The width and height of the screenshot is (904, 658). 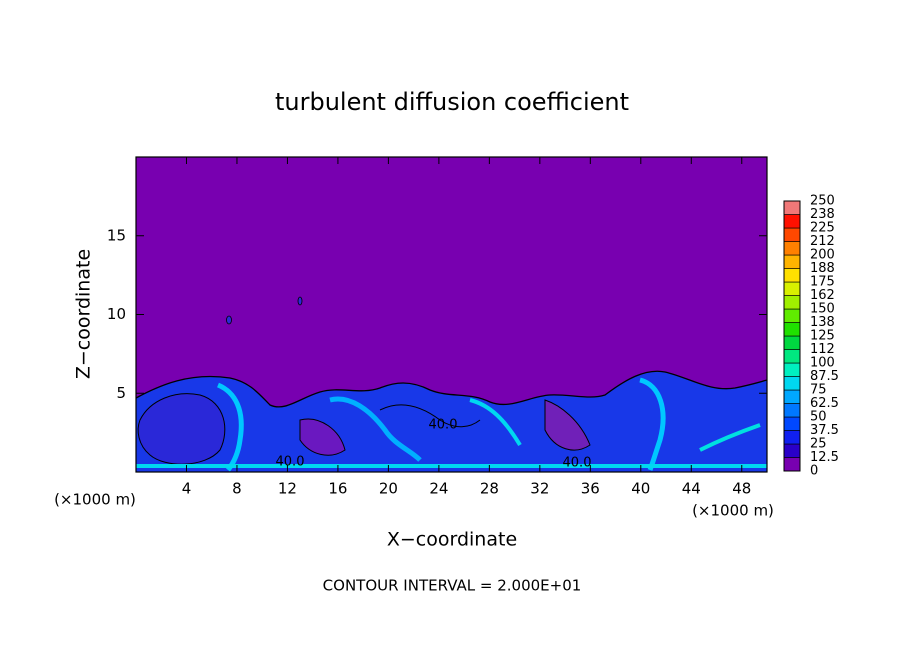 What do you see at coordinates (237, 489) in the screenshot?
I see `x-tick-label: 8` at bounding box center [237, 489].